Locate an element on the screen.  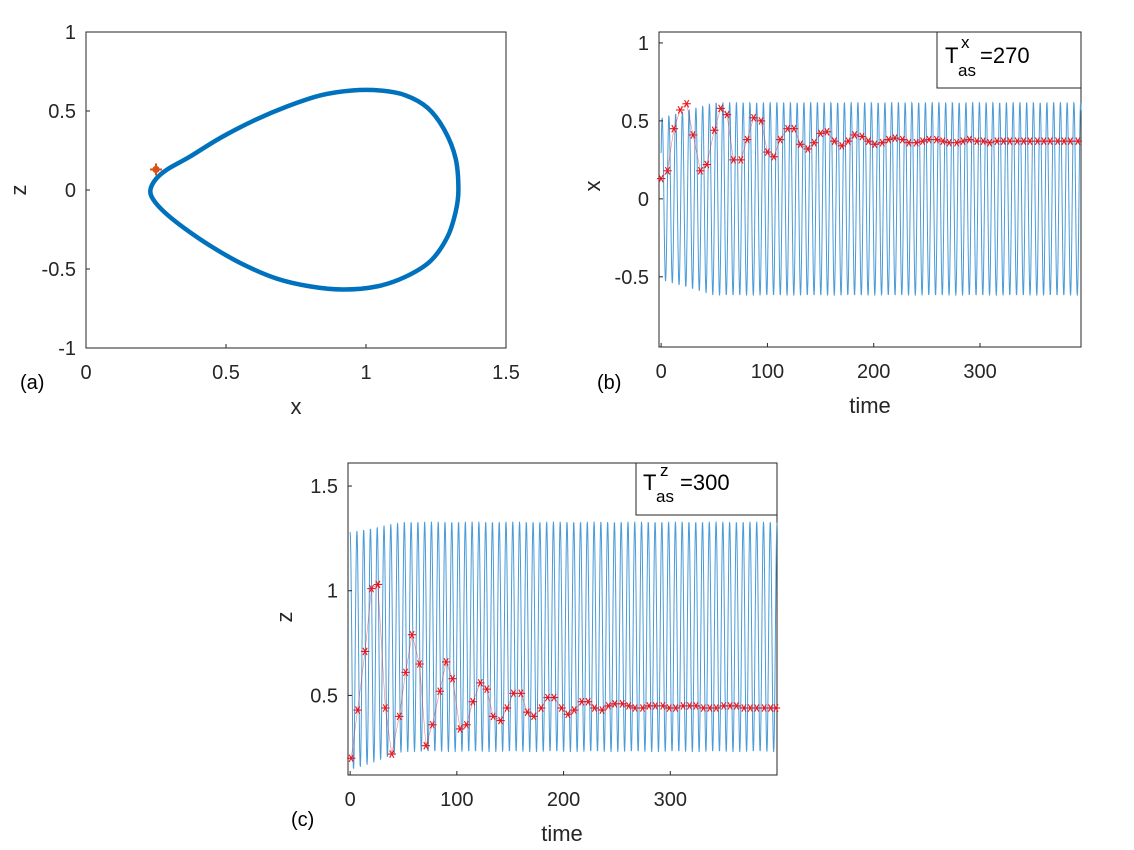
legend-b: T x as =270 is located at coordinates (1009, 60).